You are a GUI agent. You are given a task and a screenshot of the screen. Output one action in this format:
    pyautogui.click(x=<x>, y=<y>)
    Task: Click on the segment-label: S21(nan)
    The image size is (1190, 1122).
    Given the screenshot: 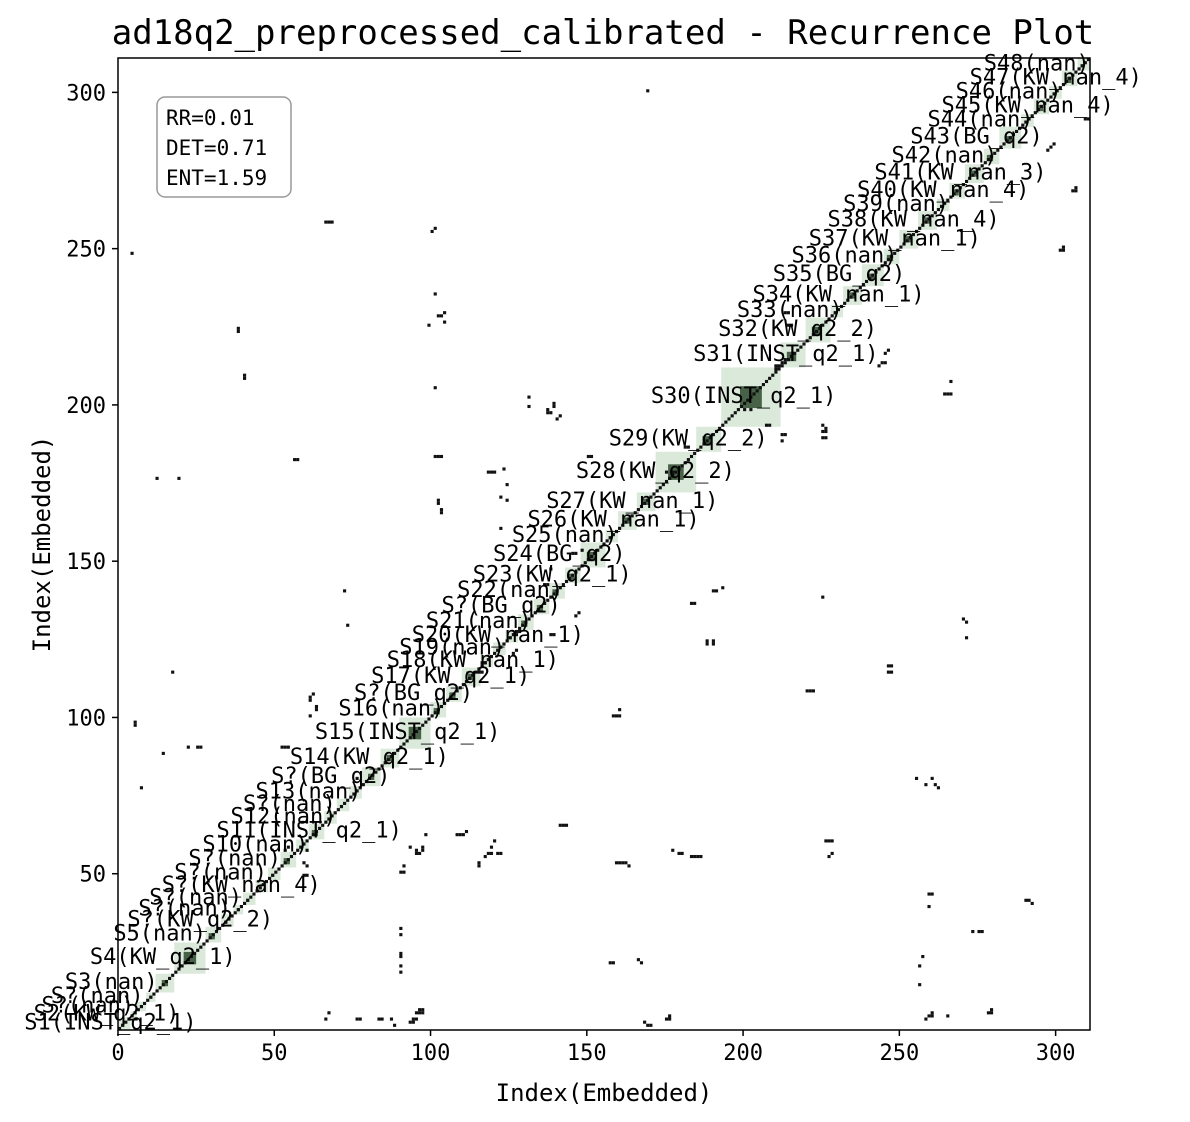 What is the action you would take?
    pyautogui.click(x=479, y=621)
    